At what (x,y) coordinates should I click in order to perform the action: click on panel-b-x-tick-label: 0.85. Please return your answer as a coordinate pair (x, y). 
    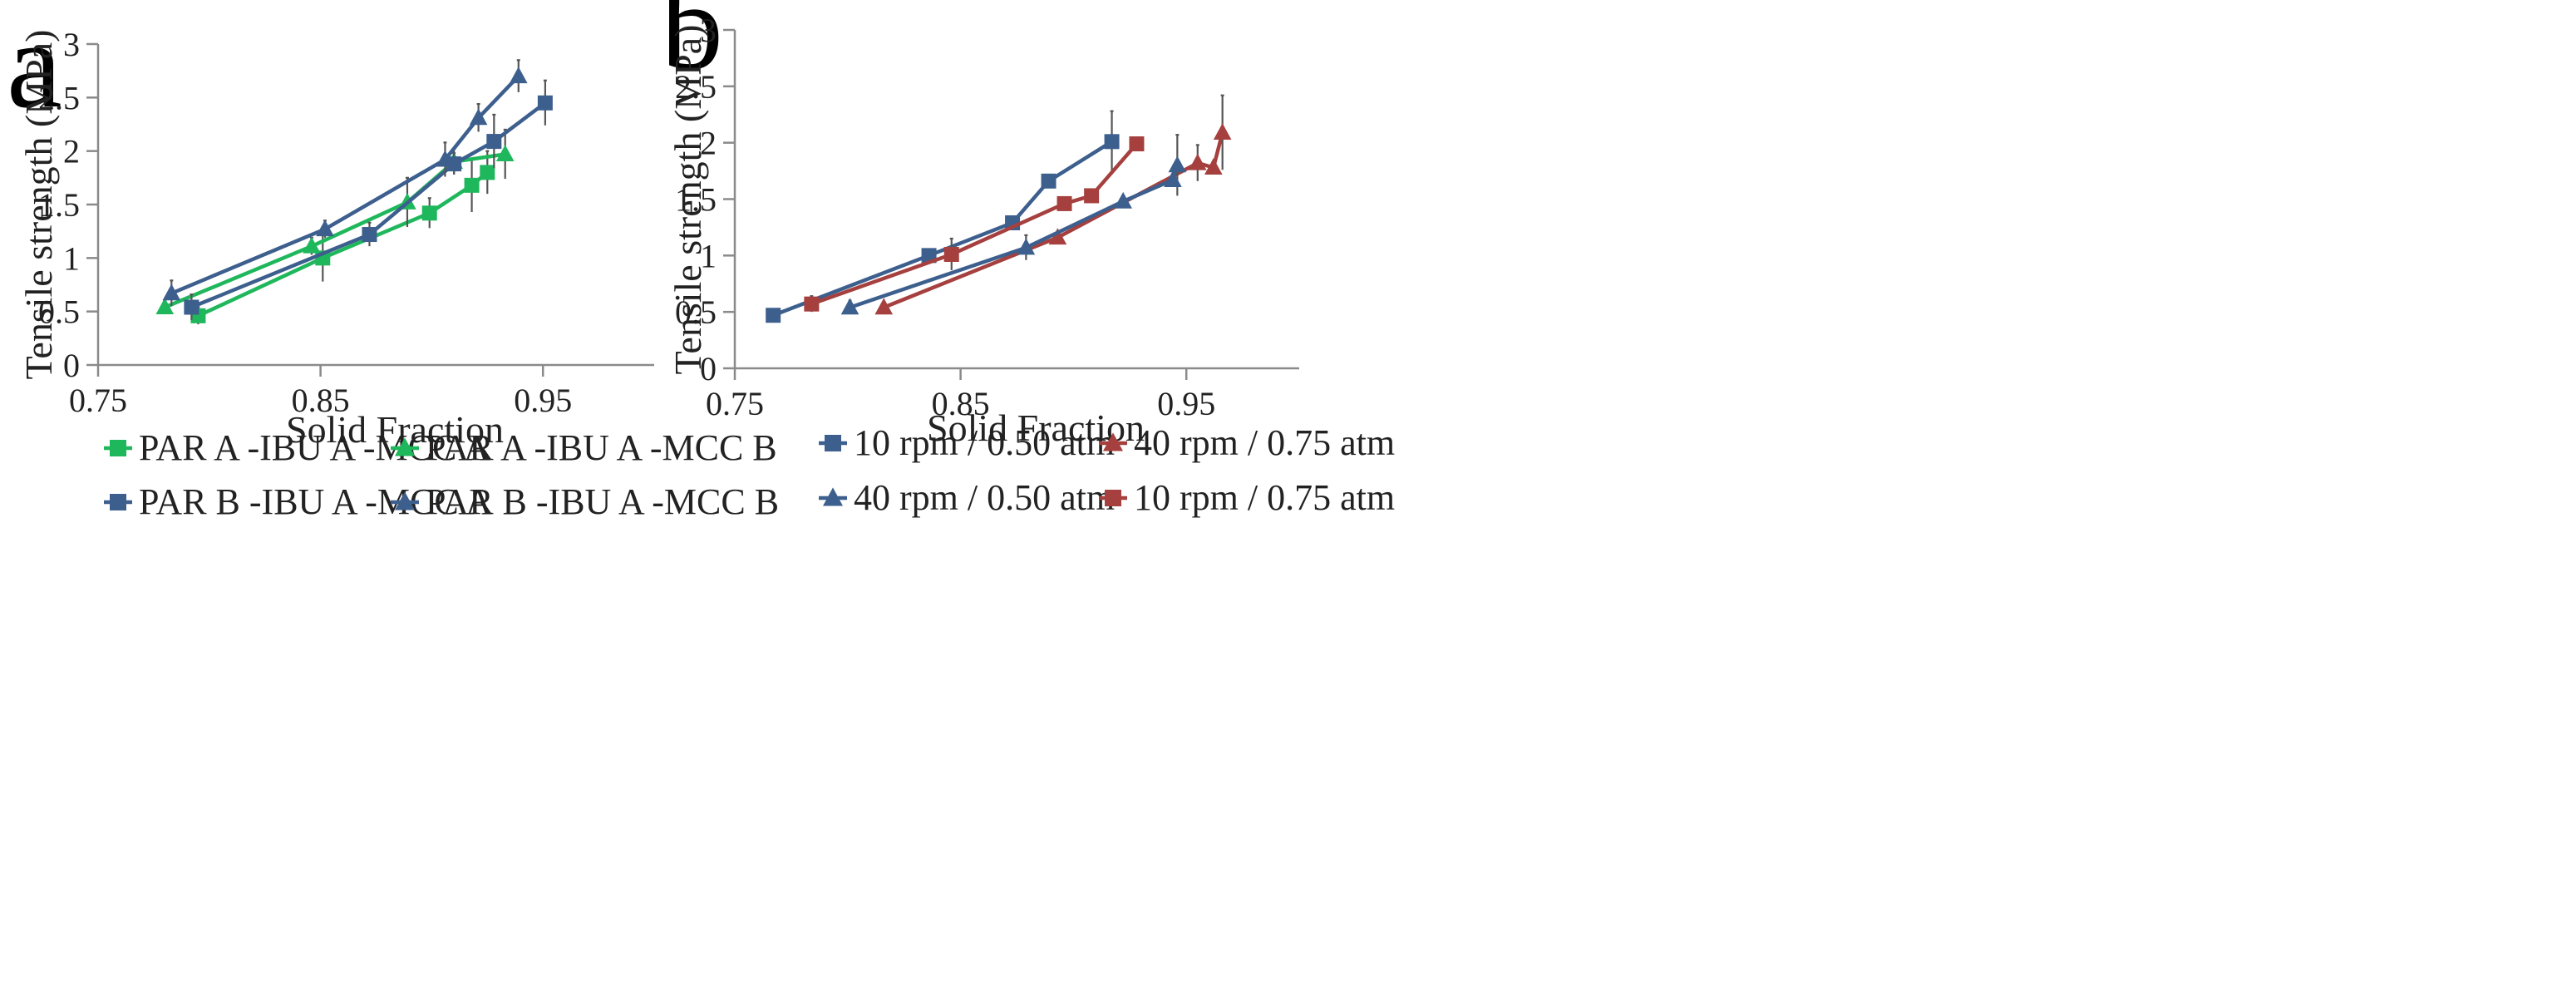
    Looking at the image, I should click on (961, 403).